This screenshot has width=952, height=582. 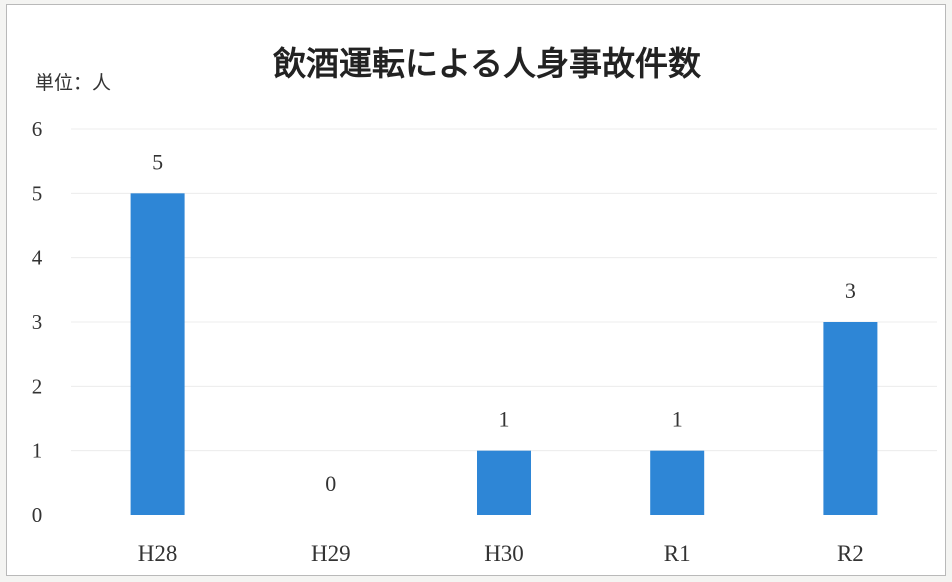 What do you see at coordinates (157, 354) in the screenshot?
I see `bar-H28` at bounding box center [157, 354].